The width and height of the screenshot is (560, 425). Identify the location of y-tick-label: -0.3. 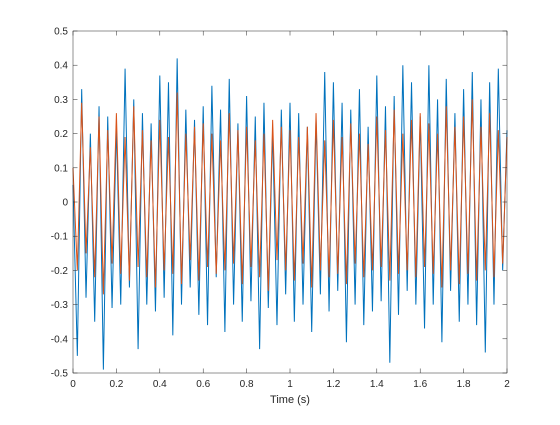
(60, 305).